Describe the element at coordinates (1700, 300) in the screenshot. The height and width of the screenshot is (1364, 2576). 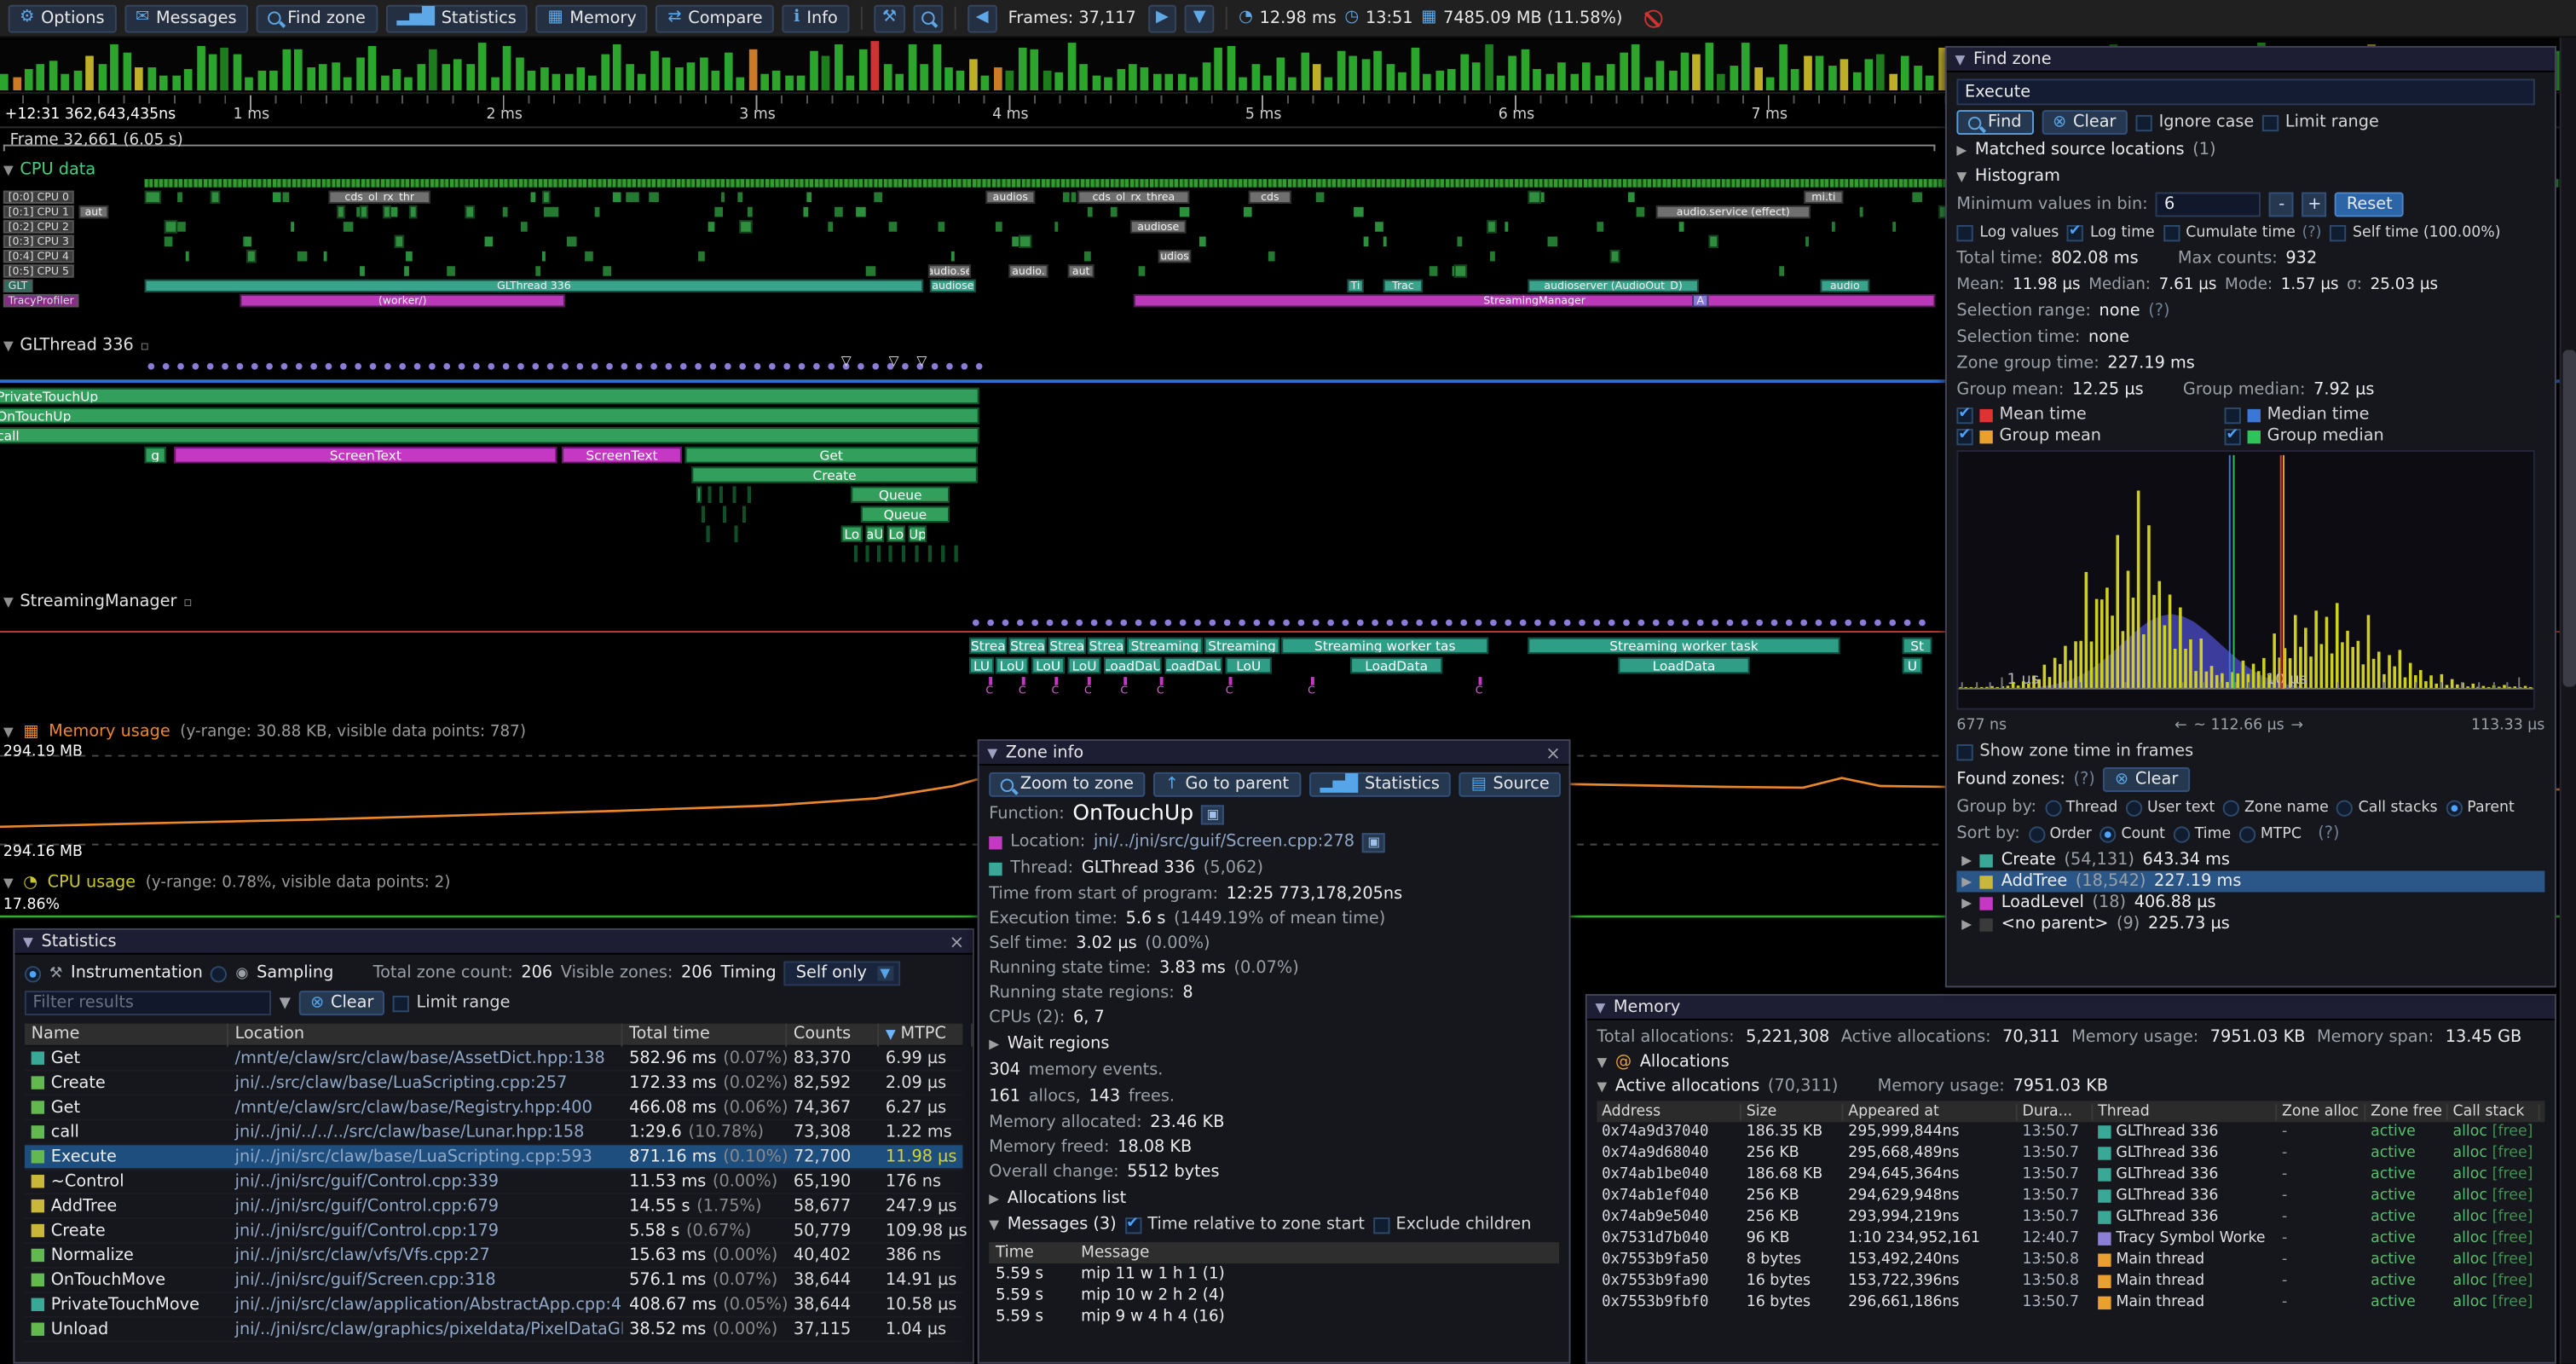
I see `cpu-zone: A` at that location.